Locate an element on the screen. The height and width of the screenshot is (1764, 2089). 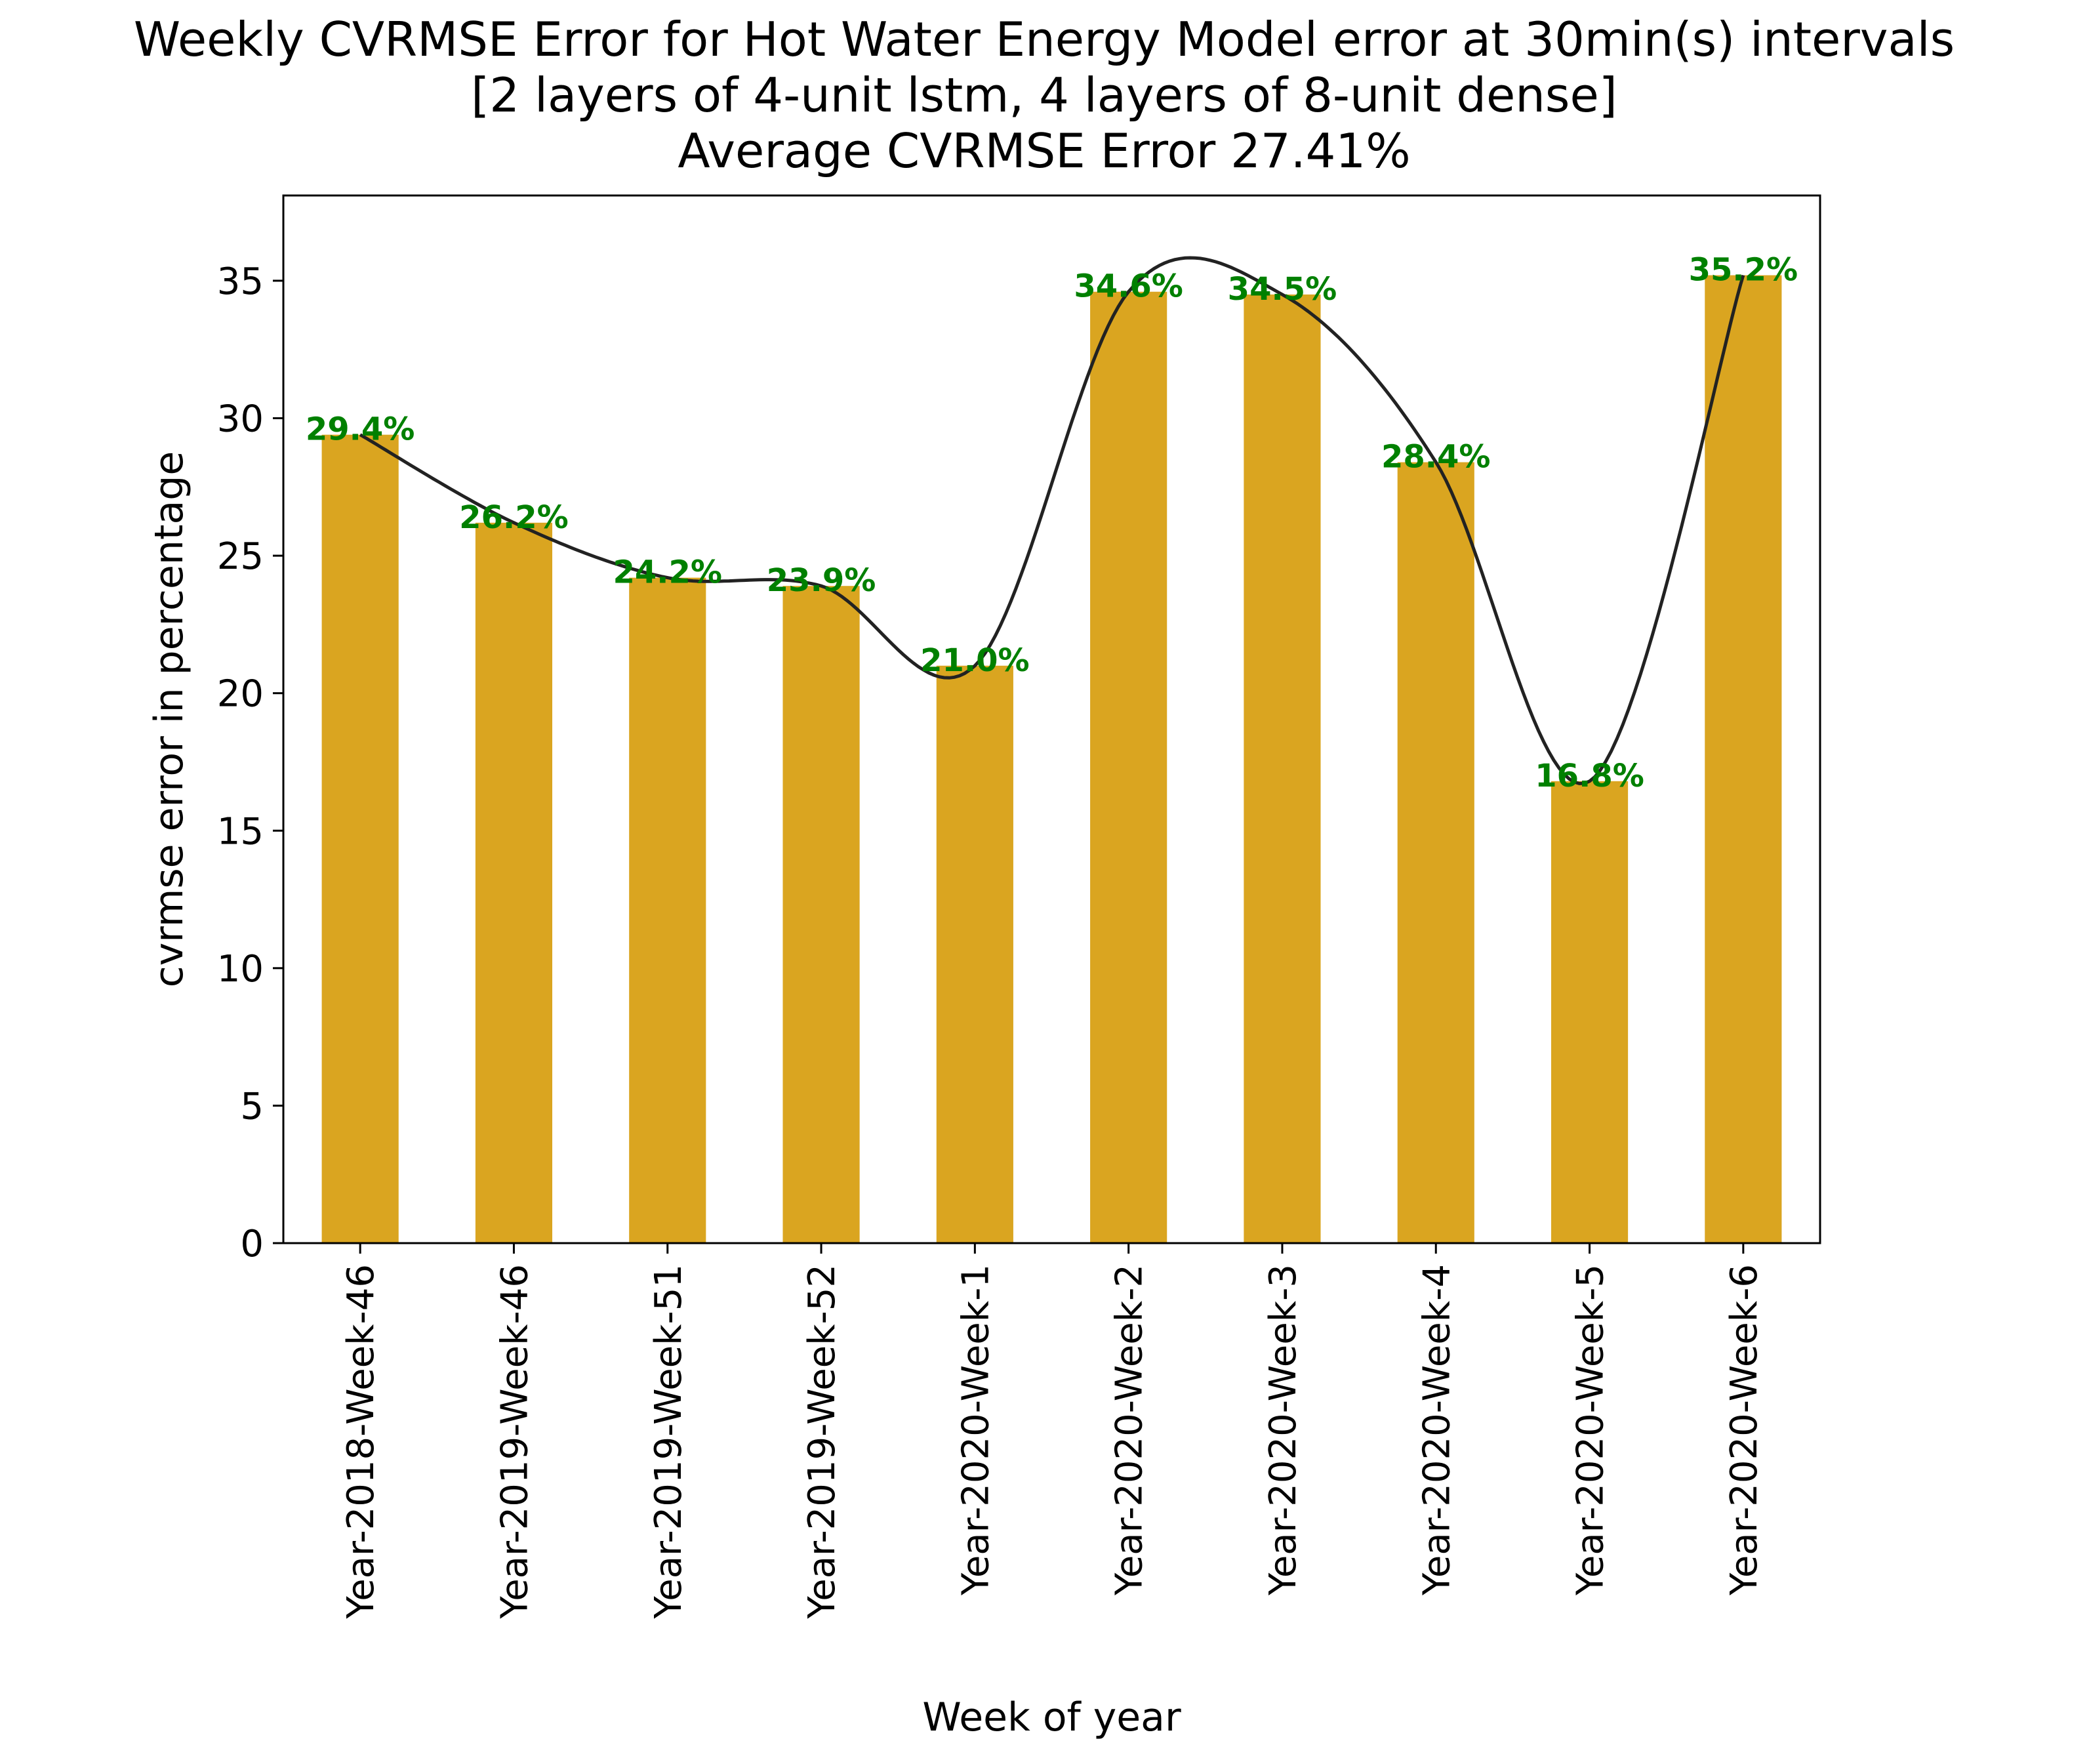
data-label: 16.8% is located at coordinates (1589, 776).